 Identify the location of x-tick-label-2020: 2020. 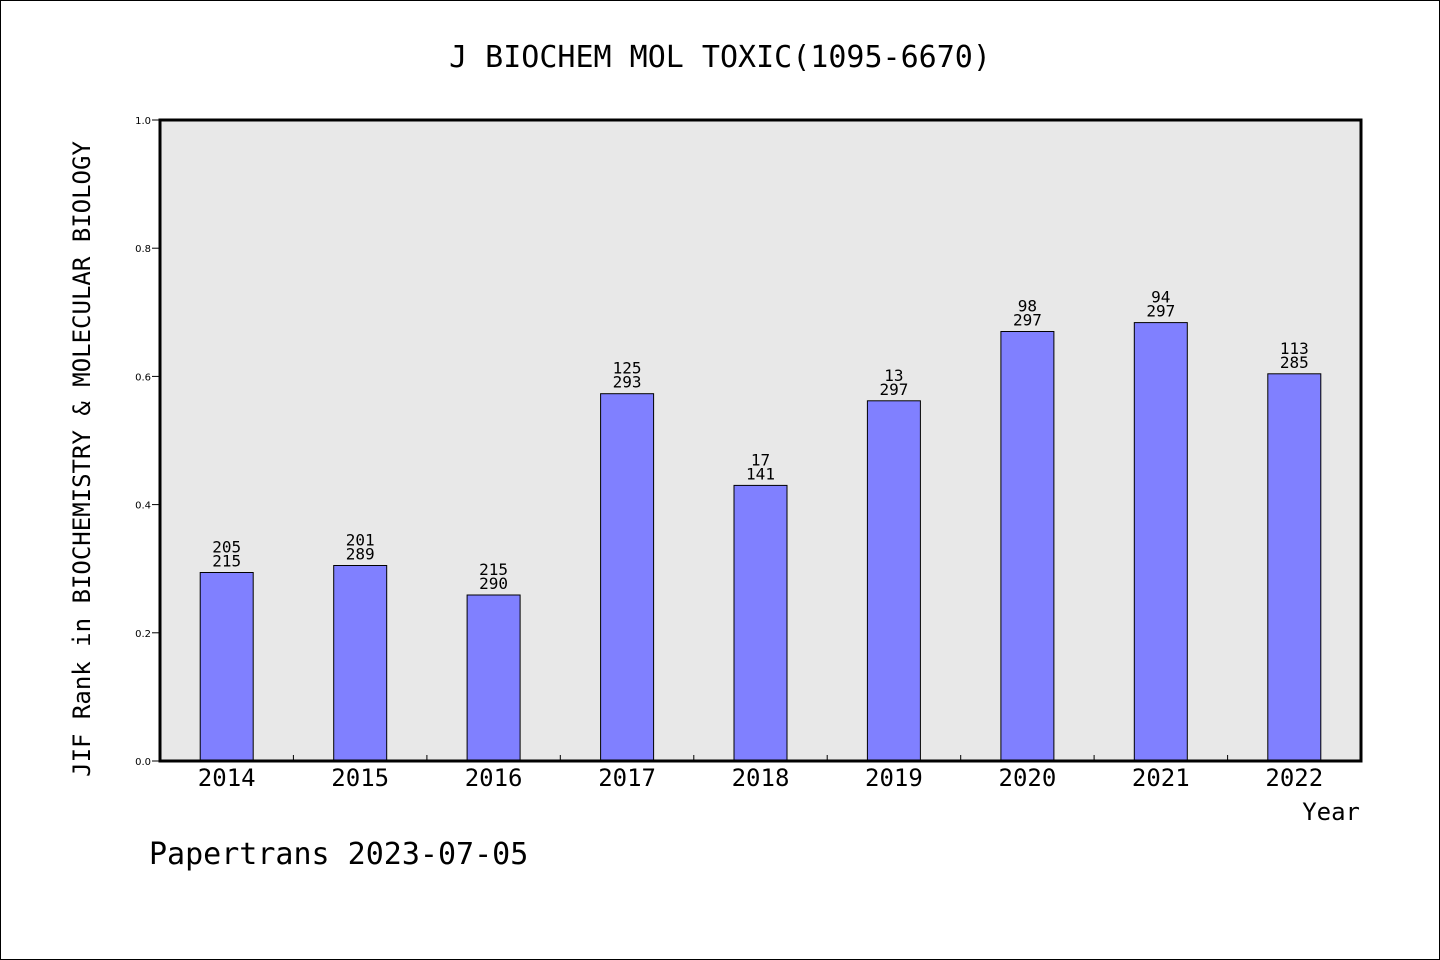
(1028, 778).